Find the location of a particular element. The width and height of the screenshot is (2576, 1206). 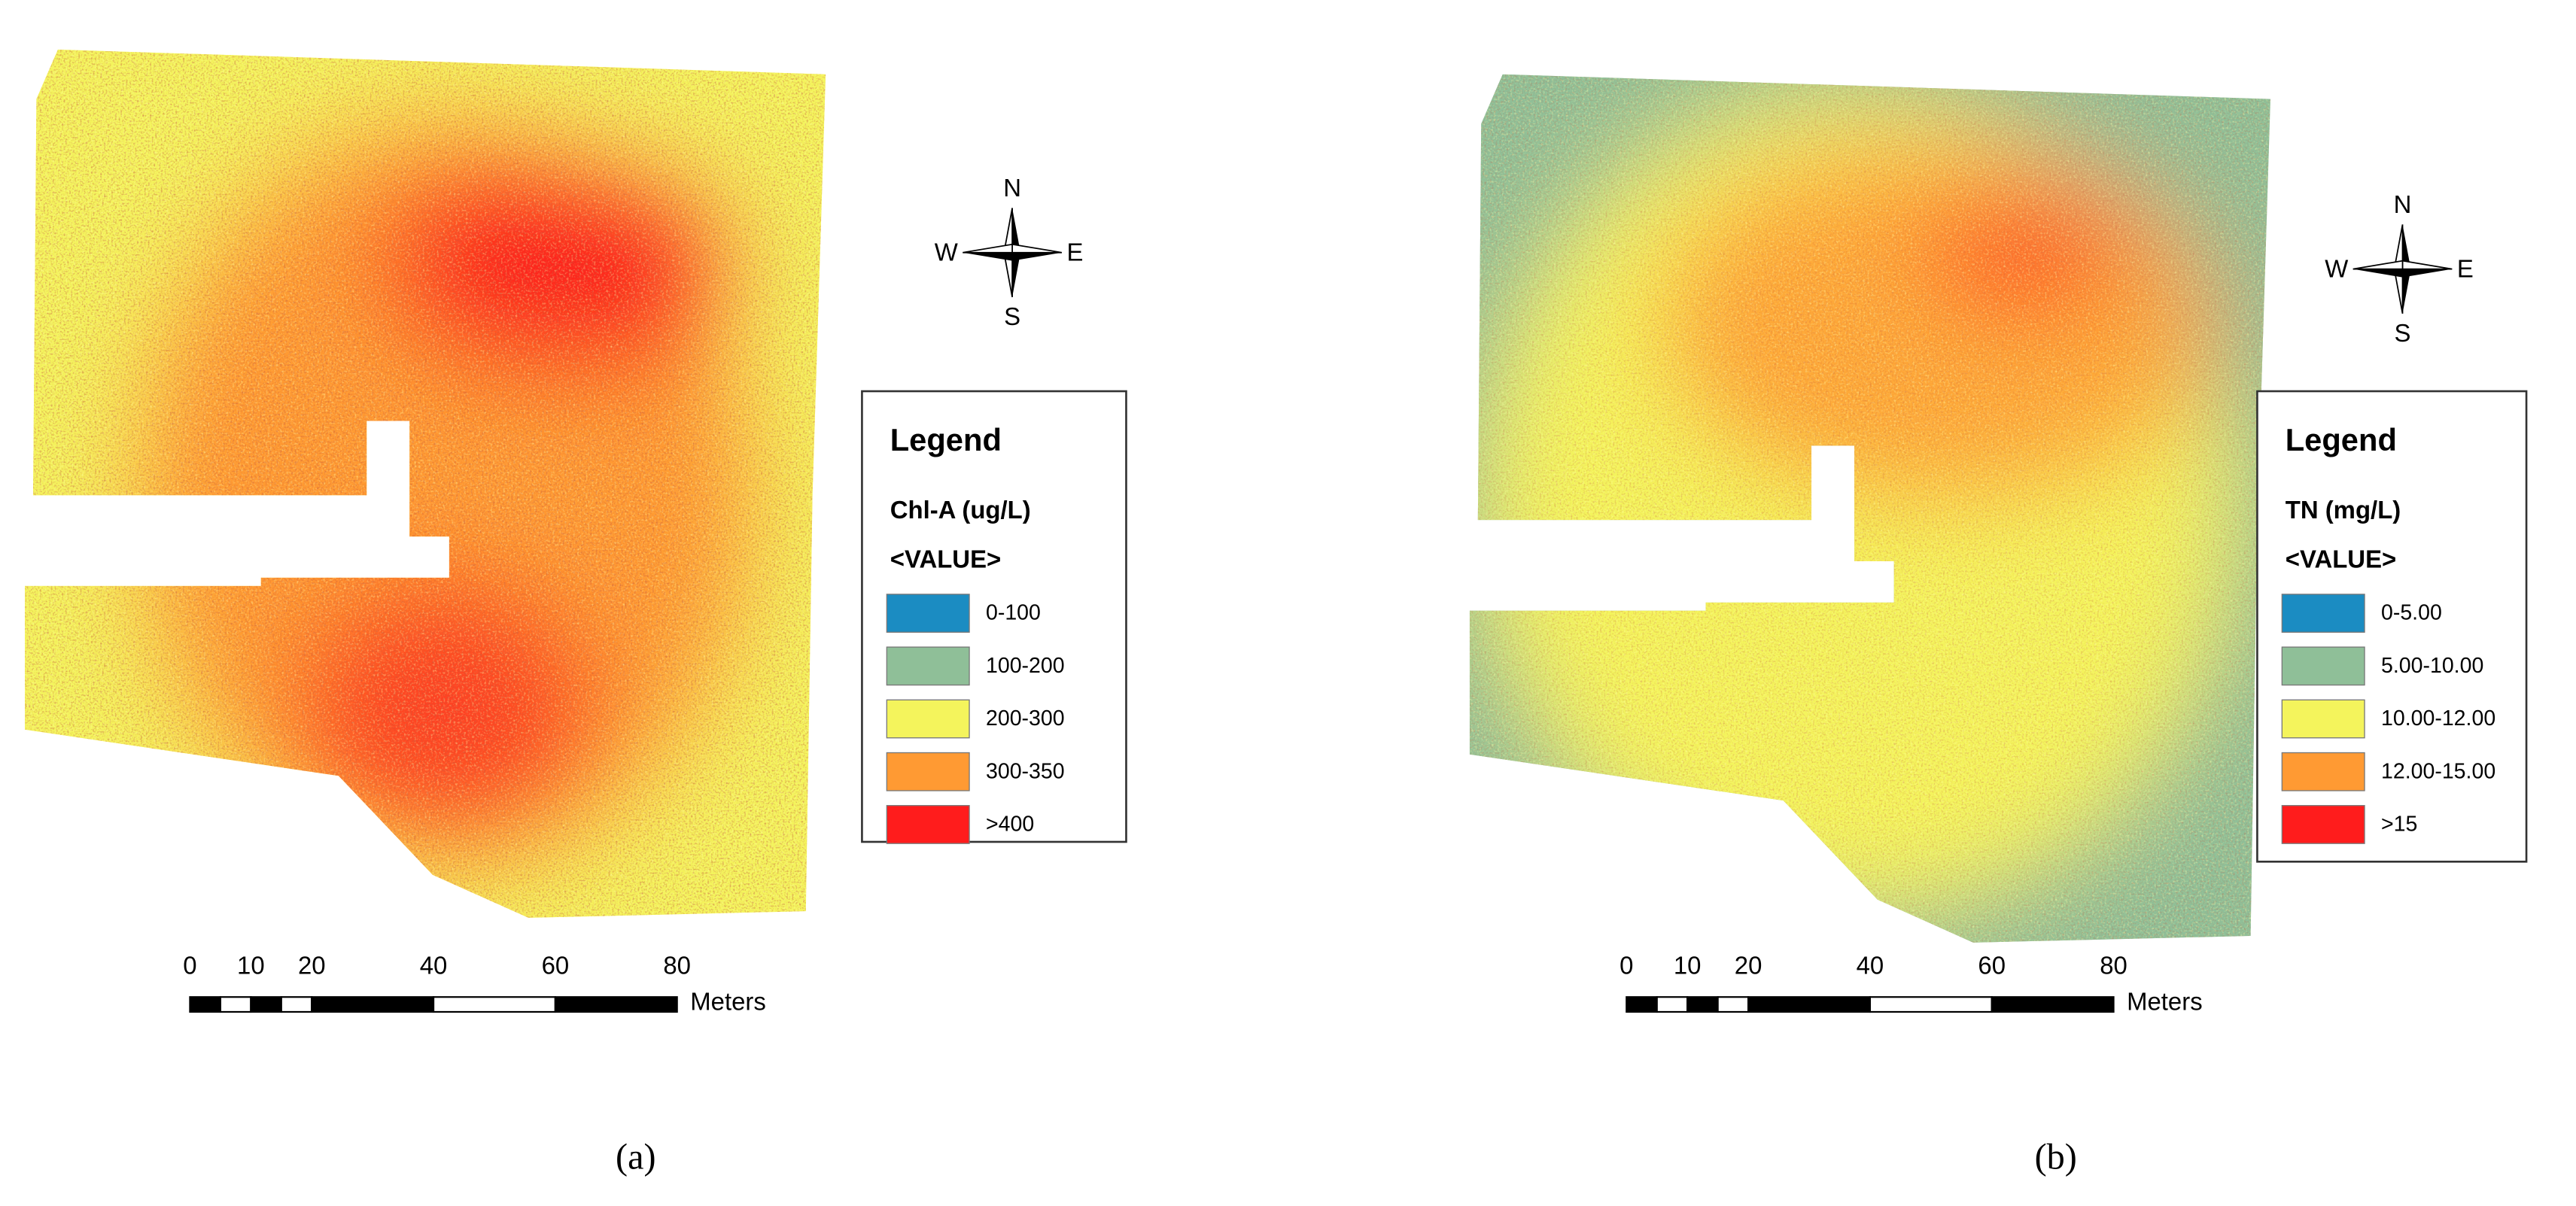

legend-label: 300-350 is located at coordinates (1025, 771).